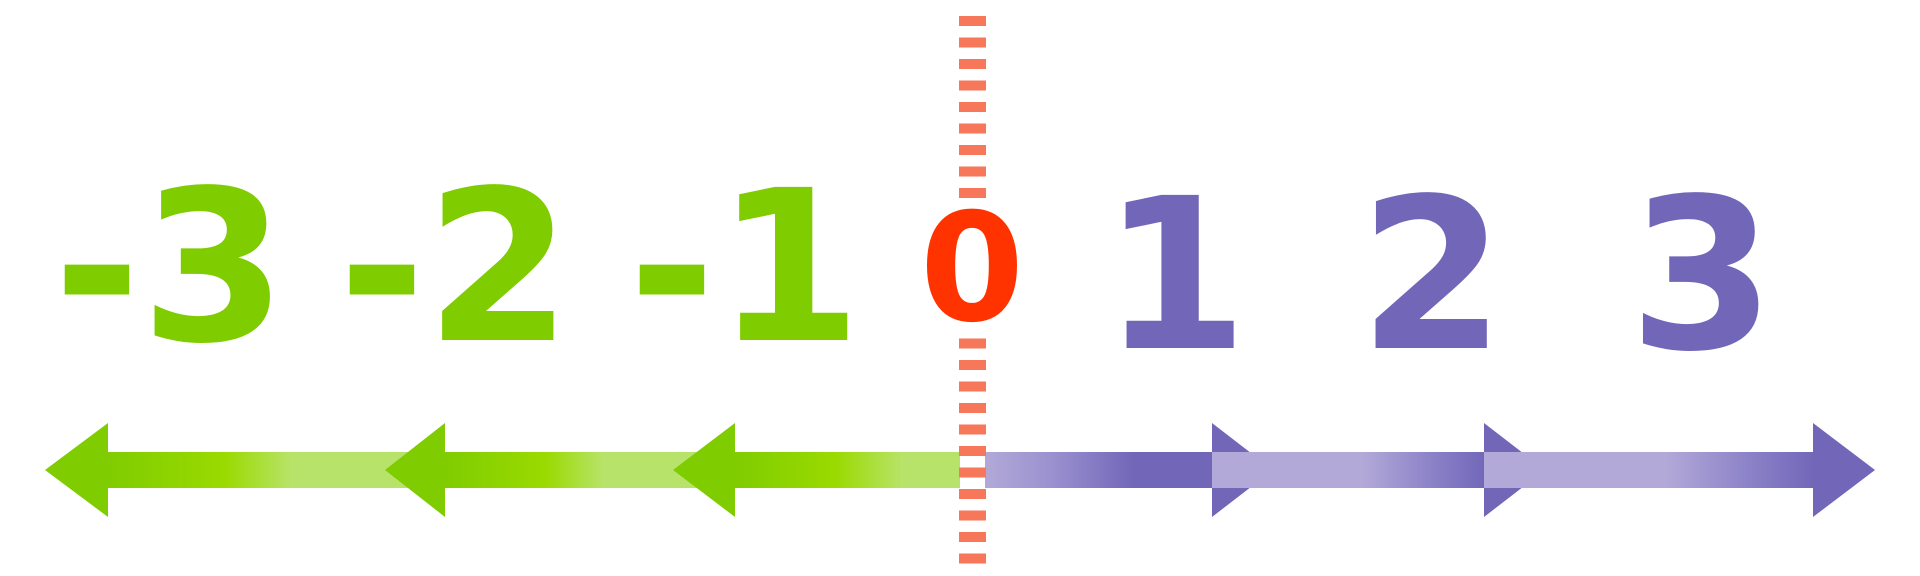 This screenshot has width=1920, height=576. I want to click on label-pos-1: 1, so click(1175, 275).